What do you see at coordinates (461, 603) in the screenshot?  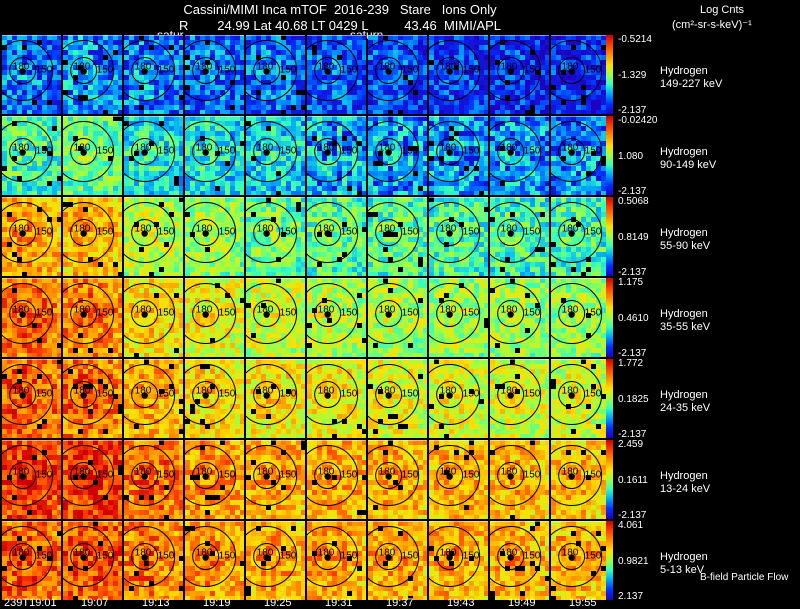 I see `time-label: 19:43` at bounding box center [461, 603].